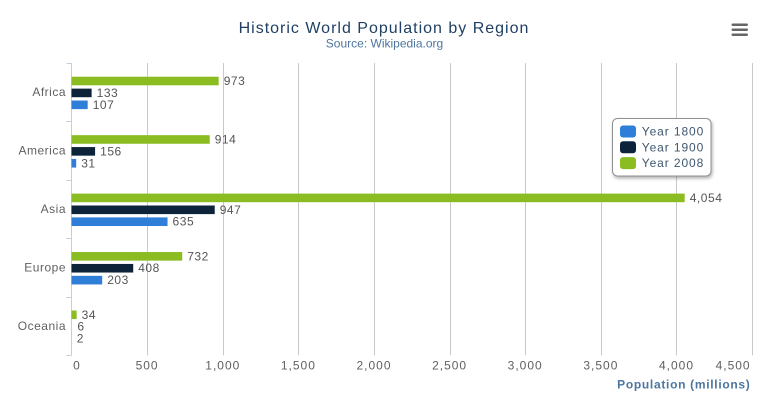  I want to click on svg-text: Asia, so click(53, 209).